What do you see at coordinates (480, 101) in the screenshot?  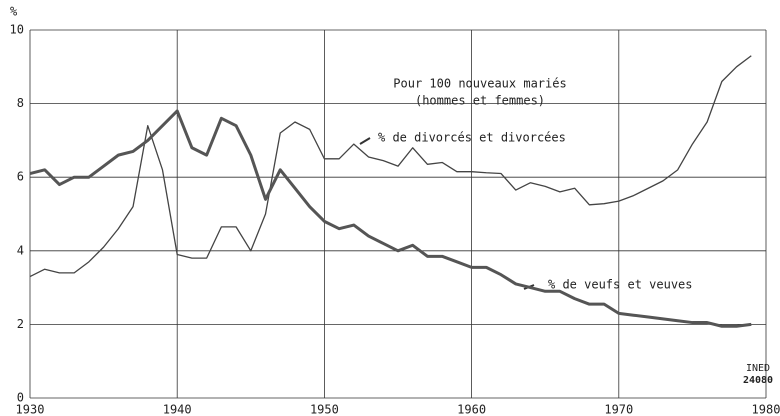 I see `annotation: (hommes et femmes)` at bounding box center [480, 101].